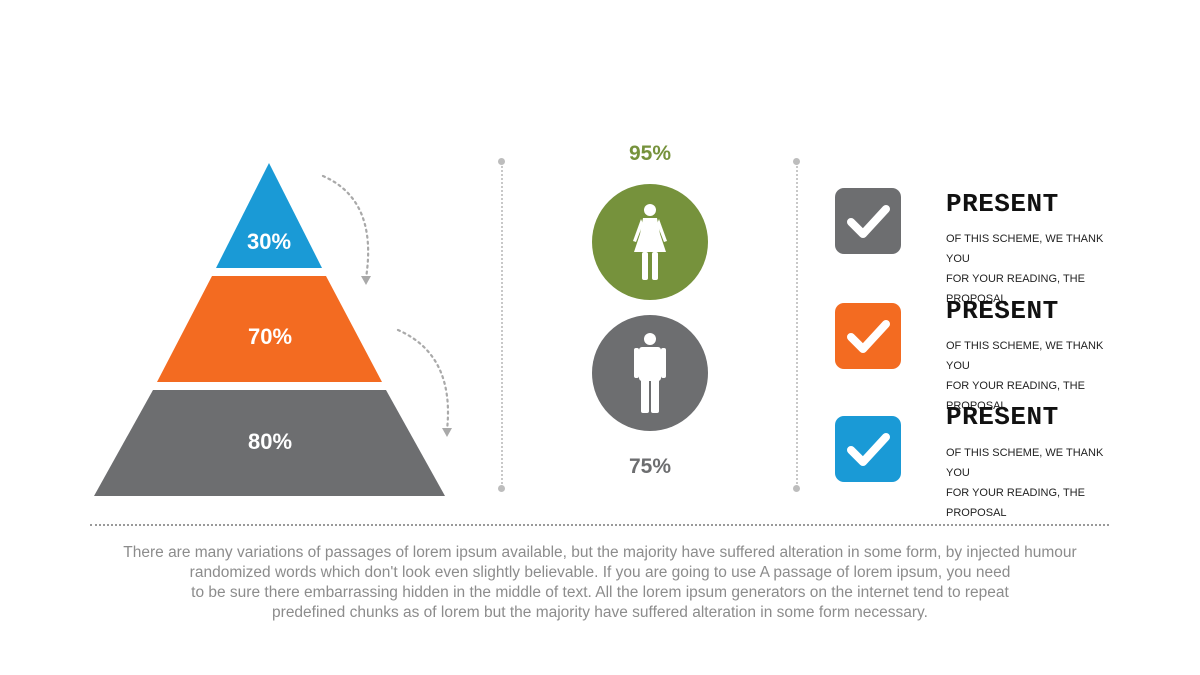 The image size is (1200, 675). What do you see at coordinates (650, 153) in the screenshot?
I see `female-percent: 95%` at bounding box center [650, 153].